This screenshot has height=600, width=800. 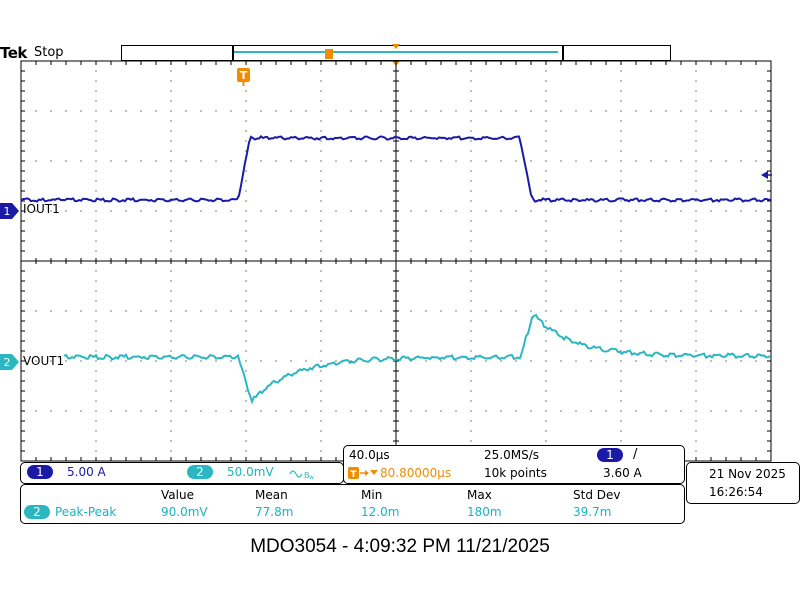 I want to click on meas-channel-badge: 2, so click(x=37, y=512).